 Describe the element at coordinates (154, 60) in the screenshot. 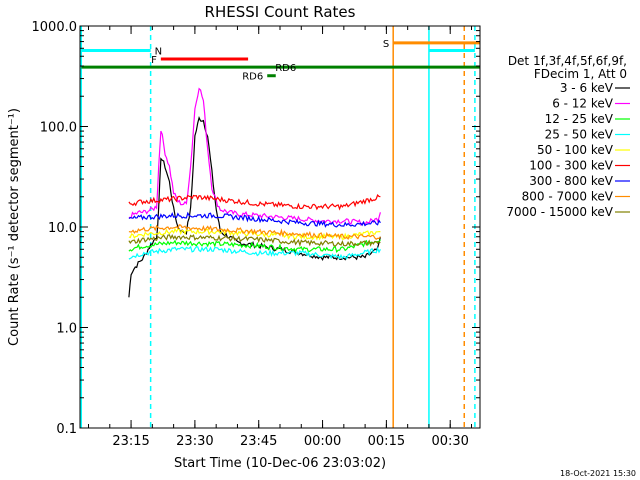

I see `state-bar-label-1: F` at that location.